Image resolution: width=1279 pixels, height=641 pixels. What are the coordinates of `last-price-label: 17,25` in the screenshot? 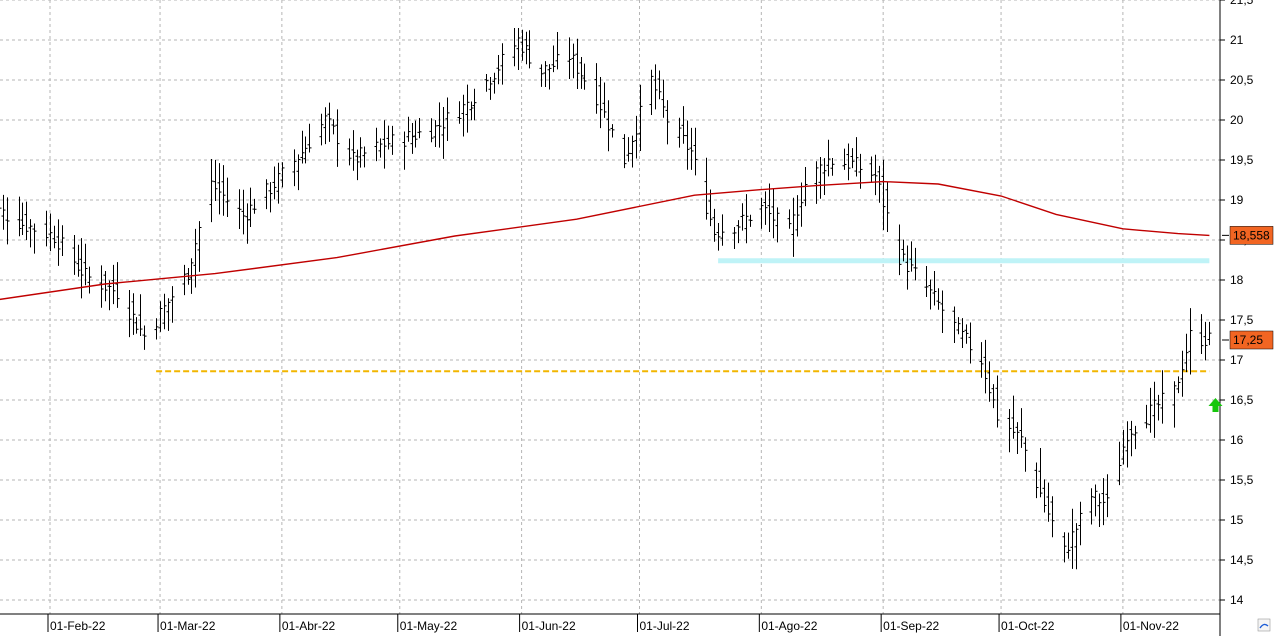 It's located at (1248, 340).